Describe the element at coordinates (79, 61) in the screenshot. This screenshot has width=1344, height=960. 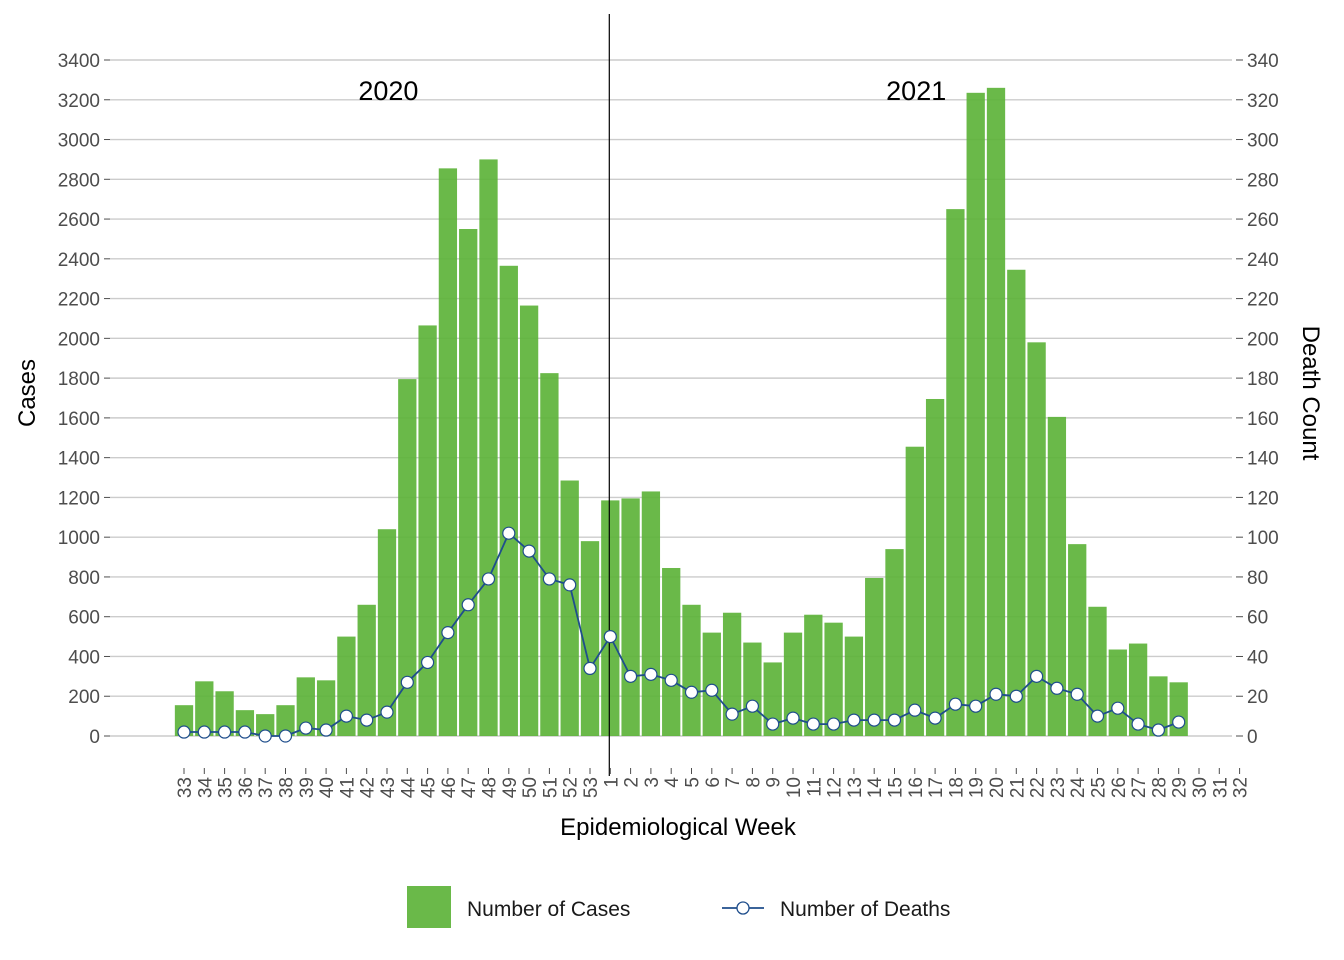
I see `y-tick-label: 3400` at that location.